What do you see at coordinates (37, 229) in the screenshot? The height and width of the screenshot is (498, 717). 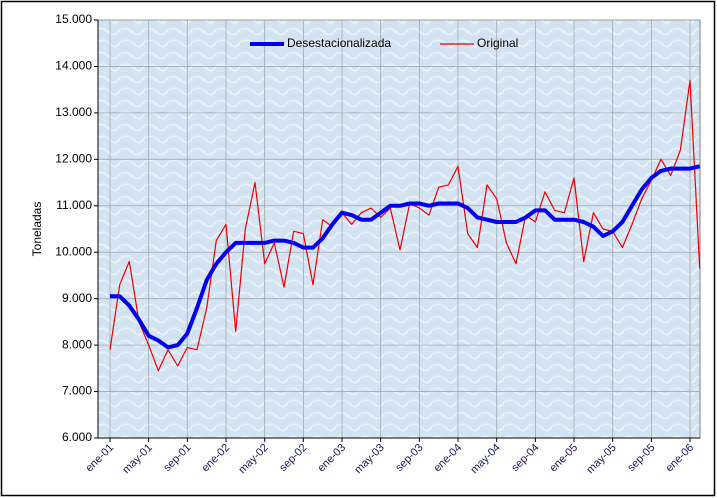 I see `y-axis-label: Toneladas` at bounding box center [37, 229].